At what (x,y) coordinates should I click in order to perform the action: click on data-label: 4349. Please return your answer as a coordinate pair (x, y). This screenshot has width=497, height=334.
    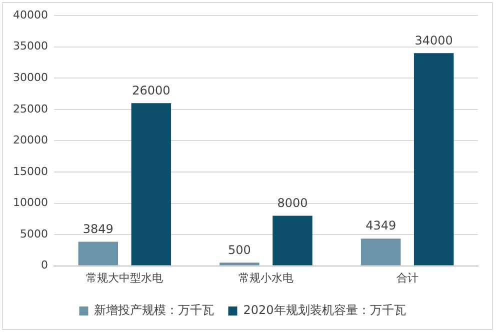
    Looking at the image, I should click on (381, 225).